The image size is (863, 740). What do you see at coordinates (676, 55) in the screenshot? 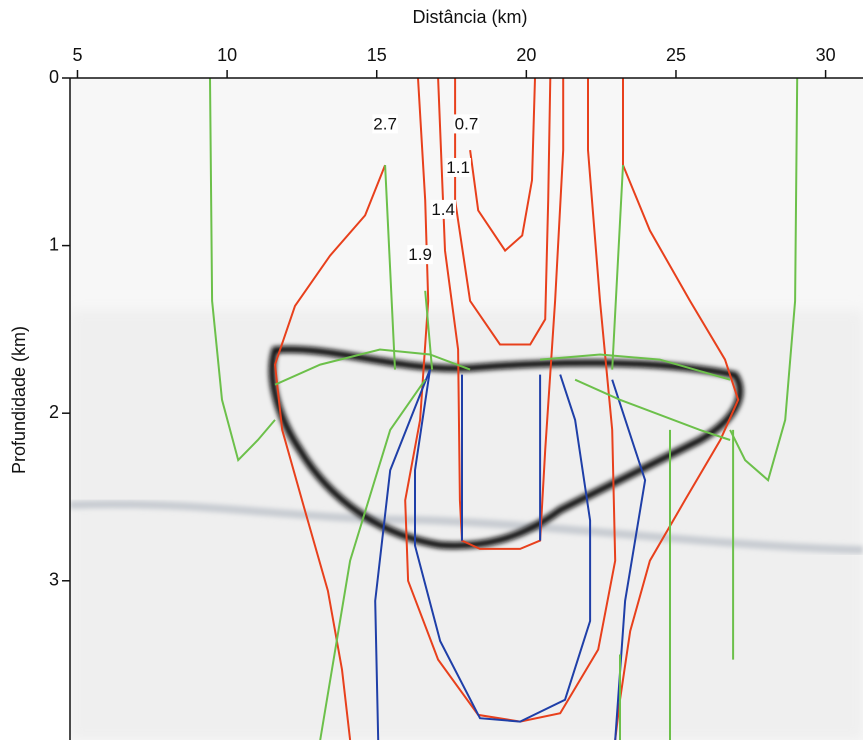
I see `x-tick-label: 25` at bounding box center [676, 55].